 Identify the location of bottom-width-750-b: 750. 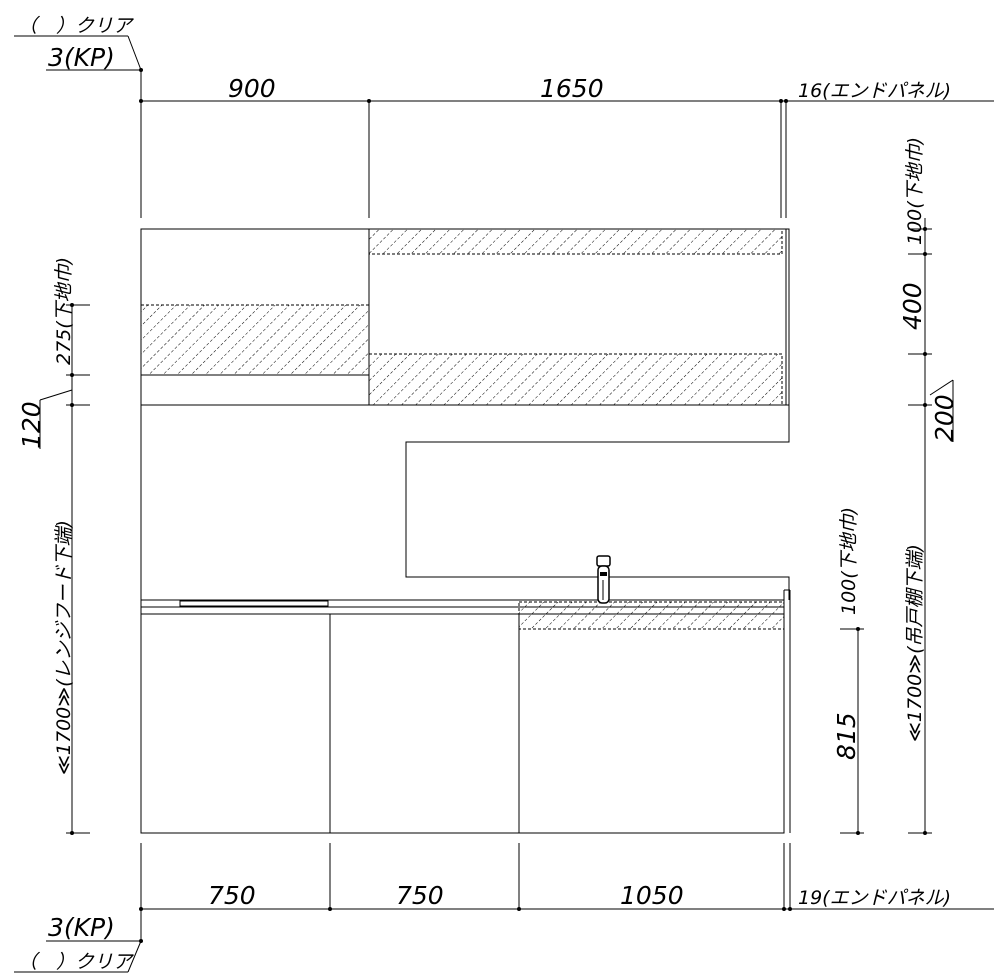
(420, 895).